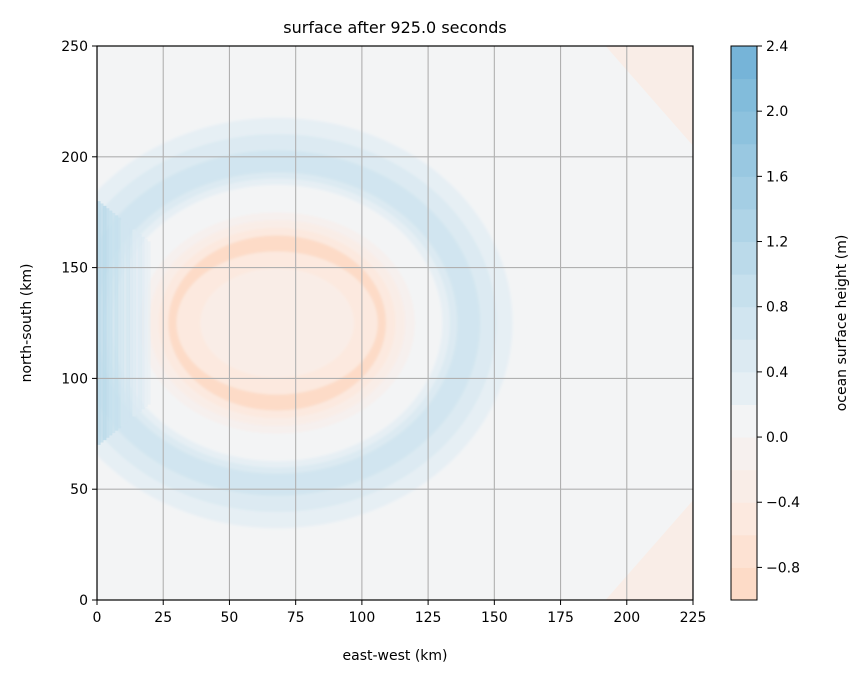  What do you see at coordinates (296, 618) in the screenshot?
I see `x-tick-label: 75` at bounding box center [296, 618].